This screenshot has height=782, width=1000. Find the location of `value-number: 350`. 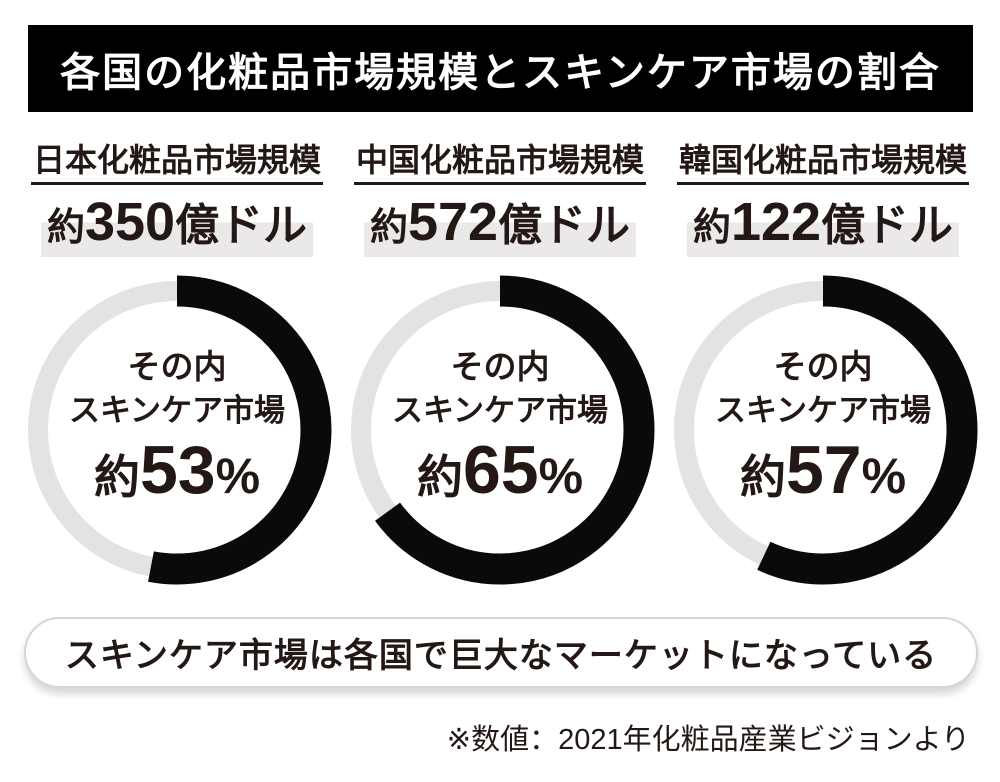

value-number: 350 is located at coordinates (130, 221).